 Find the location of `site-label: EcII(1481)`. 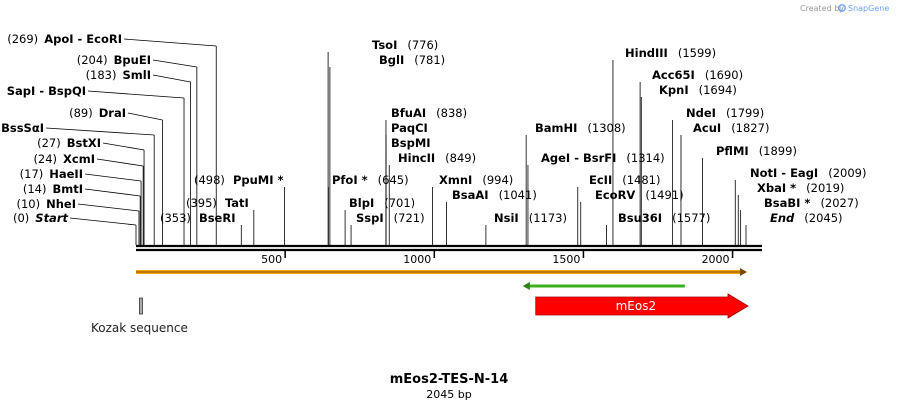

site-label: EcII(1481) is located at coordinates (624, 180).